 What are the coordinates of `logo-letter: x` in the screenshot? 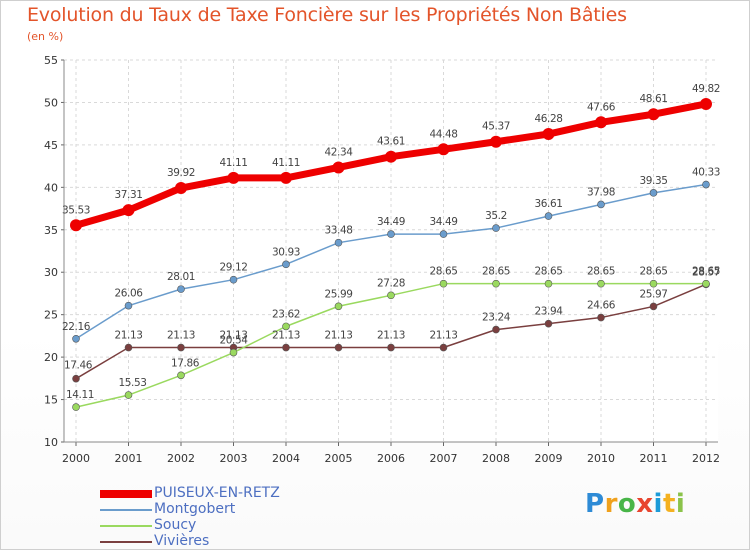 It's located at (645, 504).